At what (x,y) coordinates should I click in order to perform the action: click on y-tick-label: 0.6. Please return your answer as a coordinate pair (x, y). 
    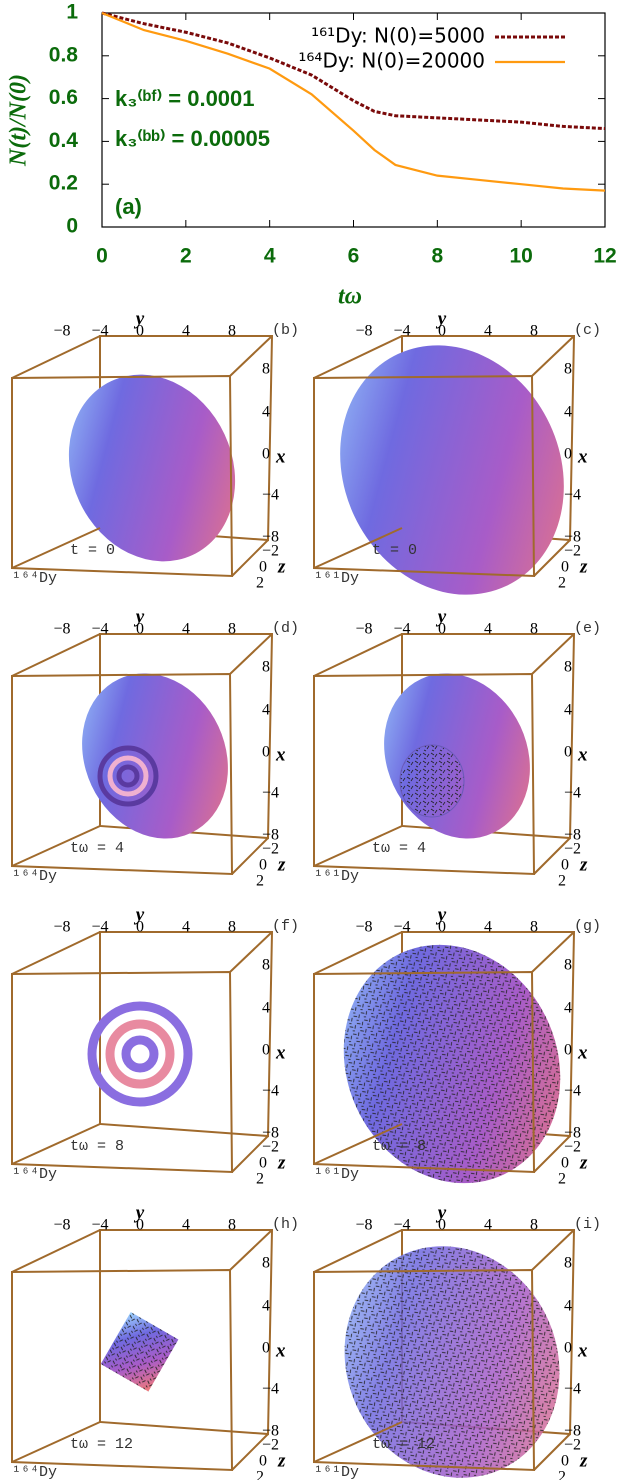
    Looking at the image, I should click on (63, 97).